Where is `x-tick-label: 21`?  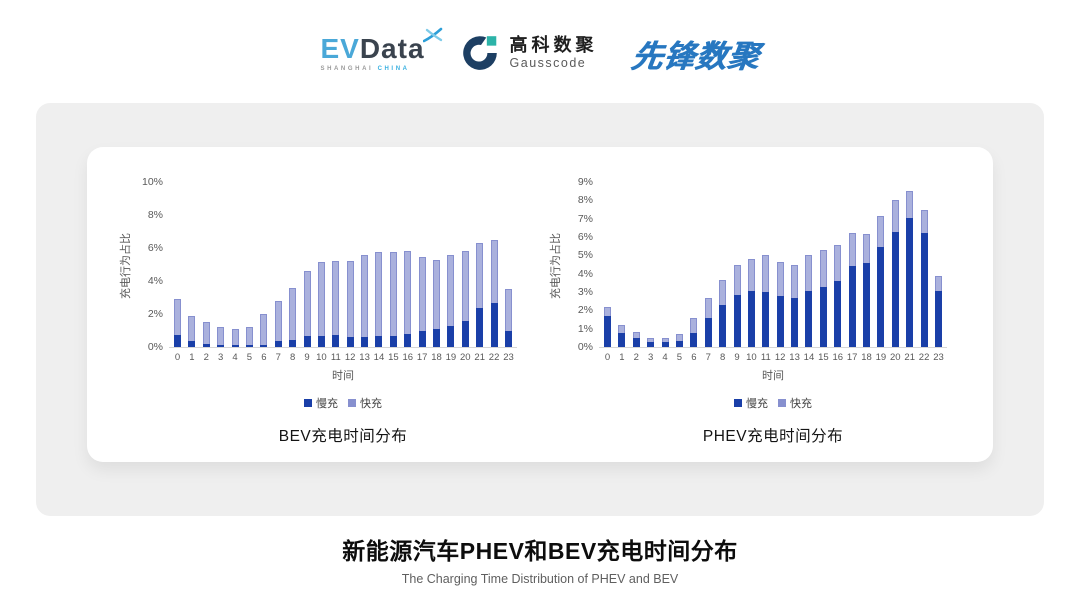 x-tick-label: 21 is located at coordinates (479, 357).